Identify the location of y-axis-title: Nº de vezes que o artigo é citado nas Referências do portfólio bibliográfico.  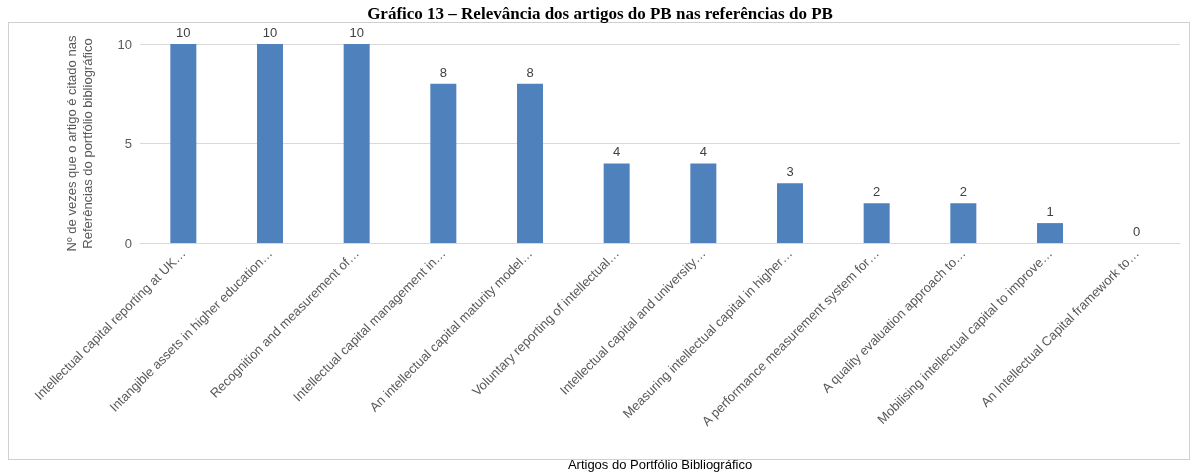
(79, 143).